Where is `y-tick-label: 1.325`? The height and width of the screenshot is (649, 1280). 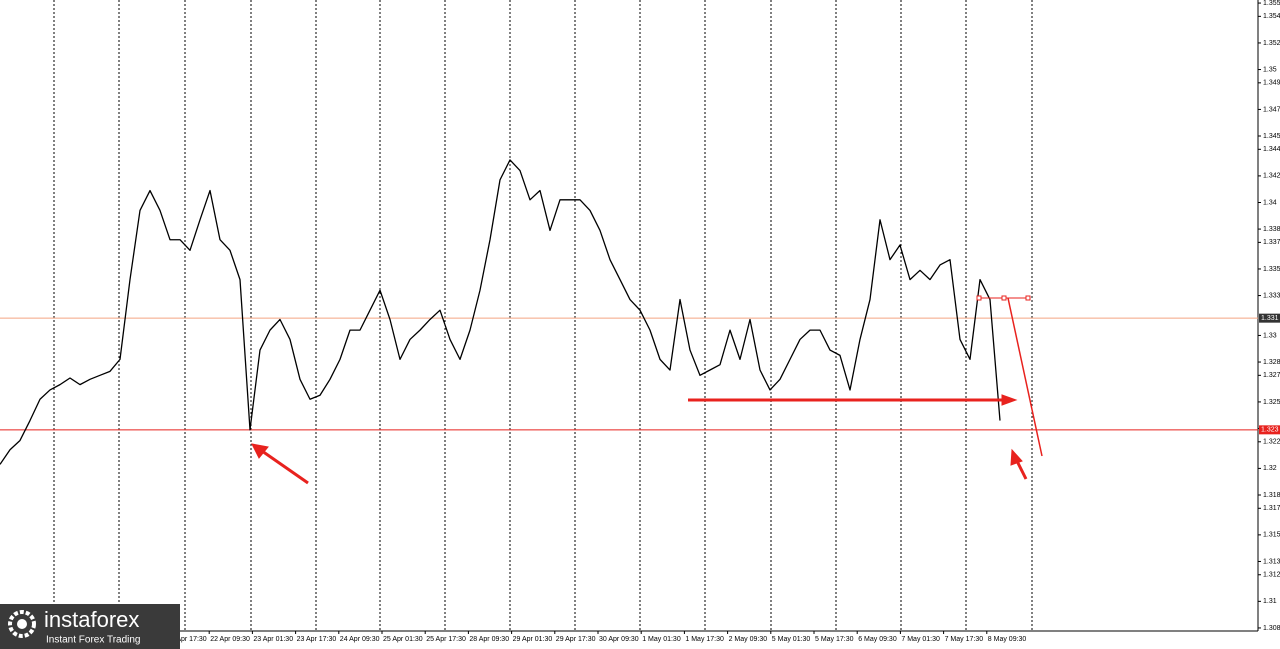 y-tick-label: 1.325 is located at coordinates (1271, 402).